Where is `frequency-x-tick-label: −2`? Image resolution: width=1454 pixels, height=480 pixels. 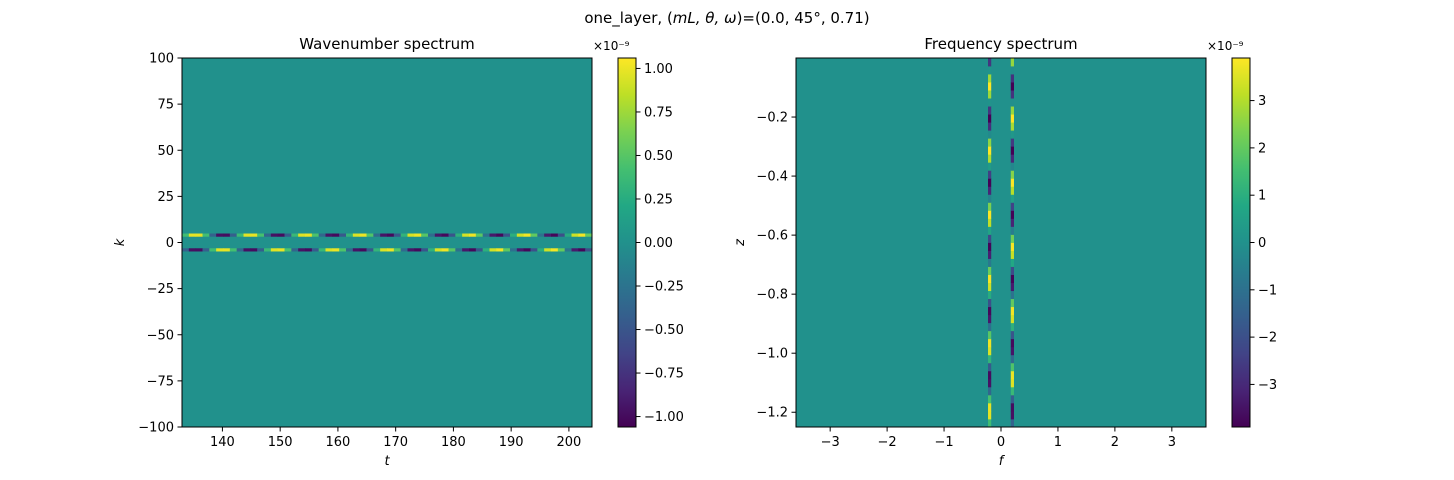
frequency-x-tick-label: −2 is located at coordinates (887, 442).